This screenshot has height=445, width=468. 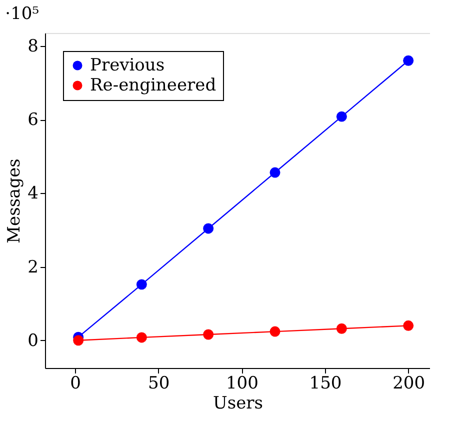 What do you see at coordinates (325, 384) in the screenshot?
I see `x-tick-label: 150` at bounding box center [325, 384].